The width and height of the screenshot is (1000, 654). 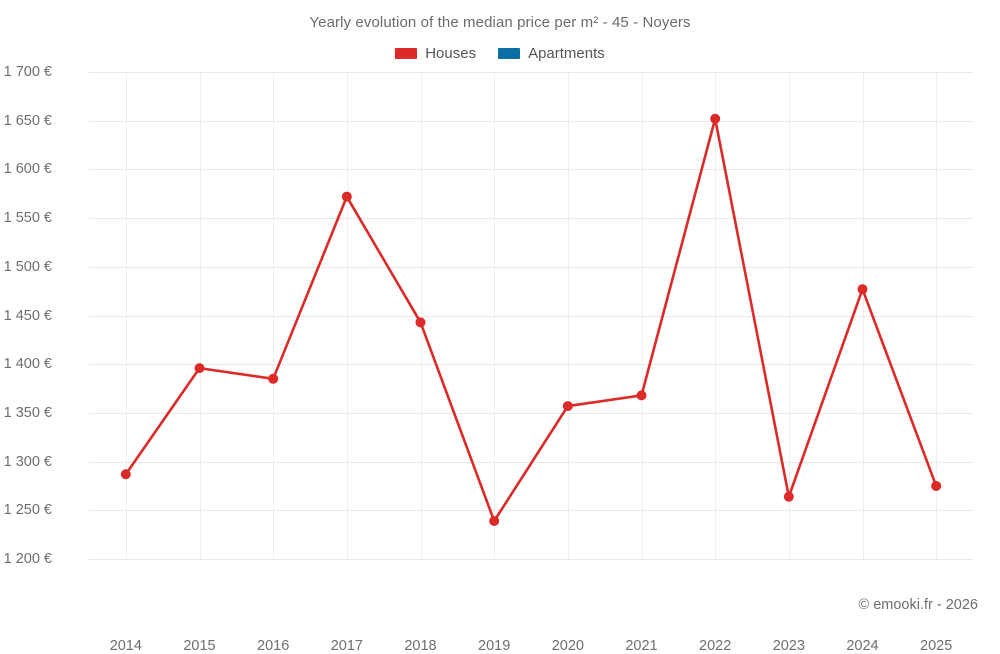 I want to click on y-axis-tick-label: 1 400 €, so click(x=27, y=364).